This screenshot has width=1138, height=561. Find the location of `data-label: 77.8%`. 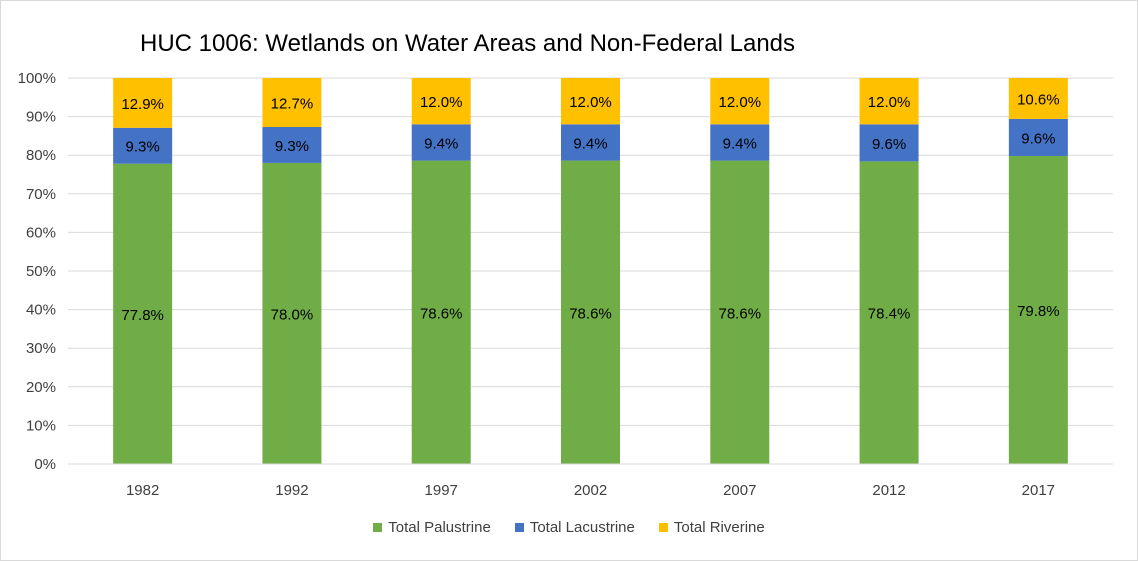

data-label: 77.8% is located at coordinates (142, 315).